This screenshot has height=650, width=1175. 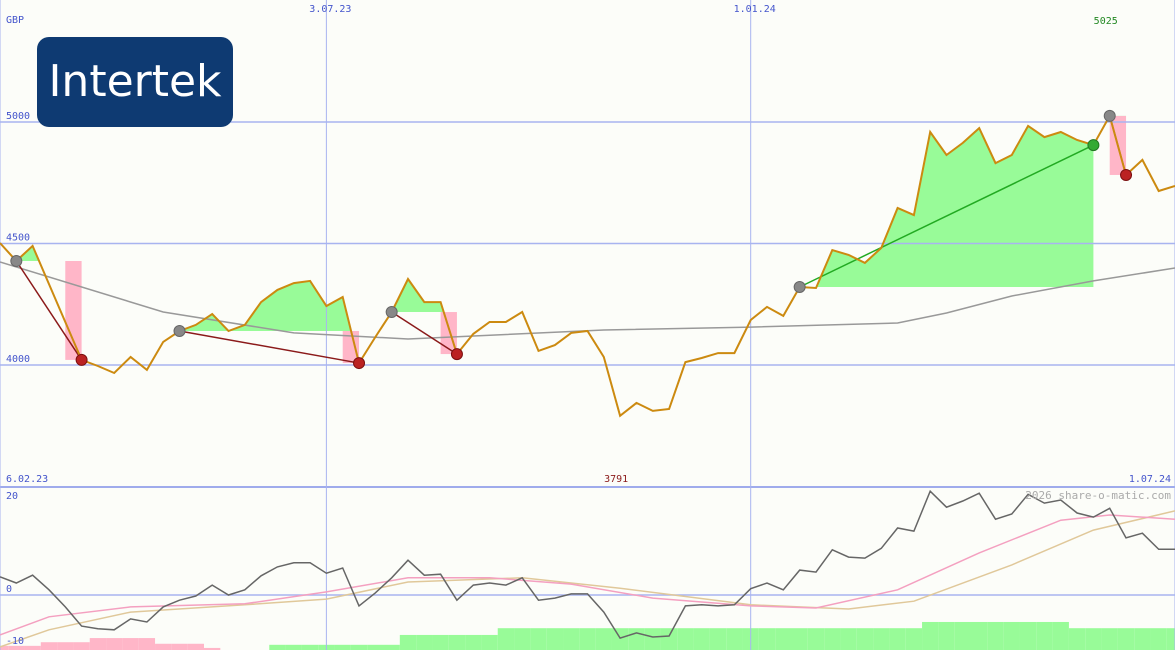 I want to click on credit: 2026 share-o-matic.com, so click(x=1098, y=495).